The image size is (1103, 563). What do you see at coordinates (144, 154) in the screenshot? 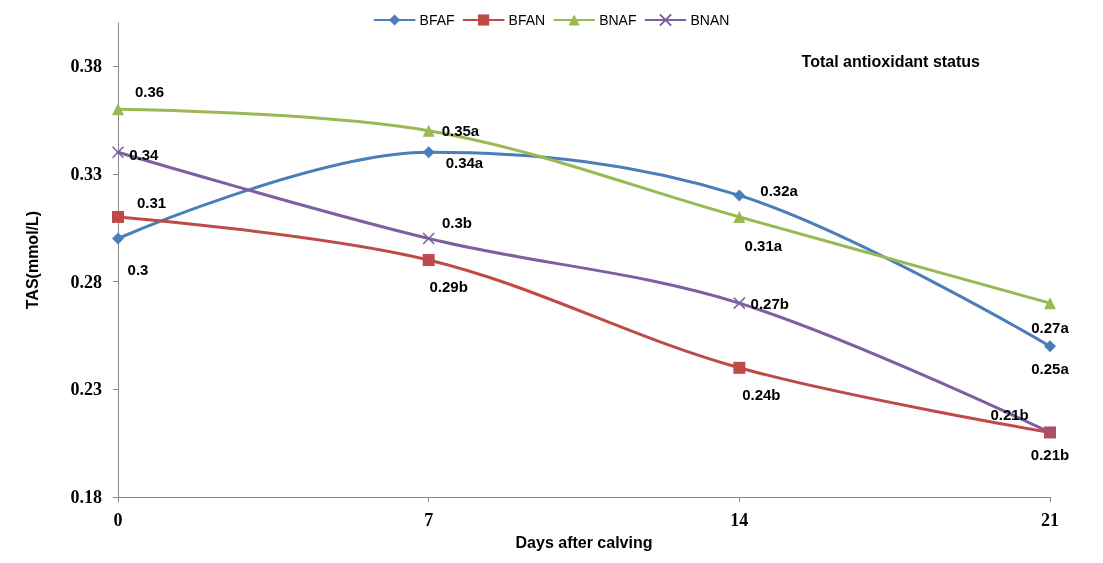
I see `data-label: 0.34` at bounding box center [144, 154].